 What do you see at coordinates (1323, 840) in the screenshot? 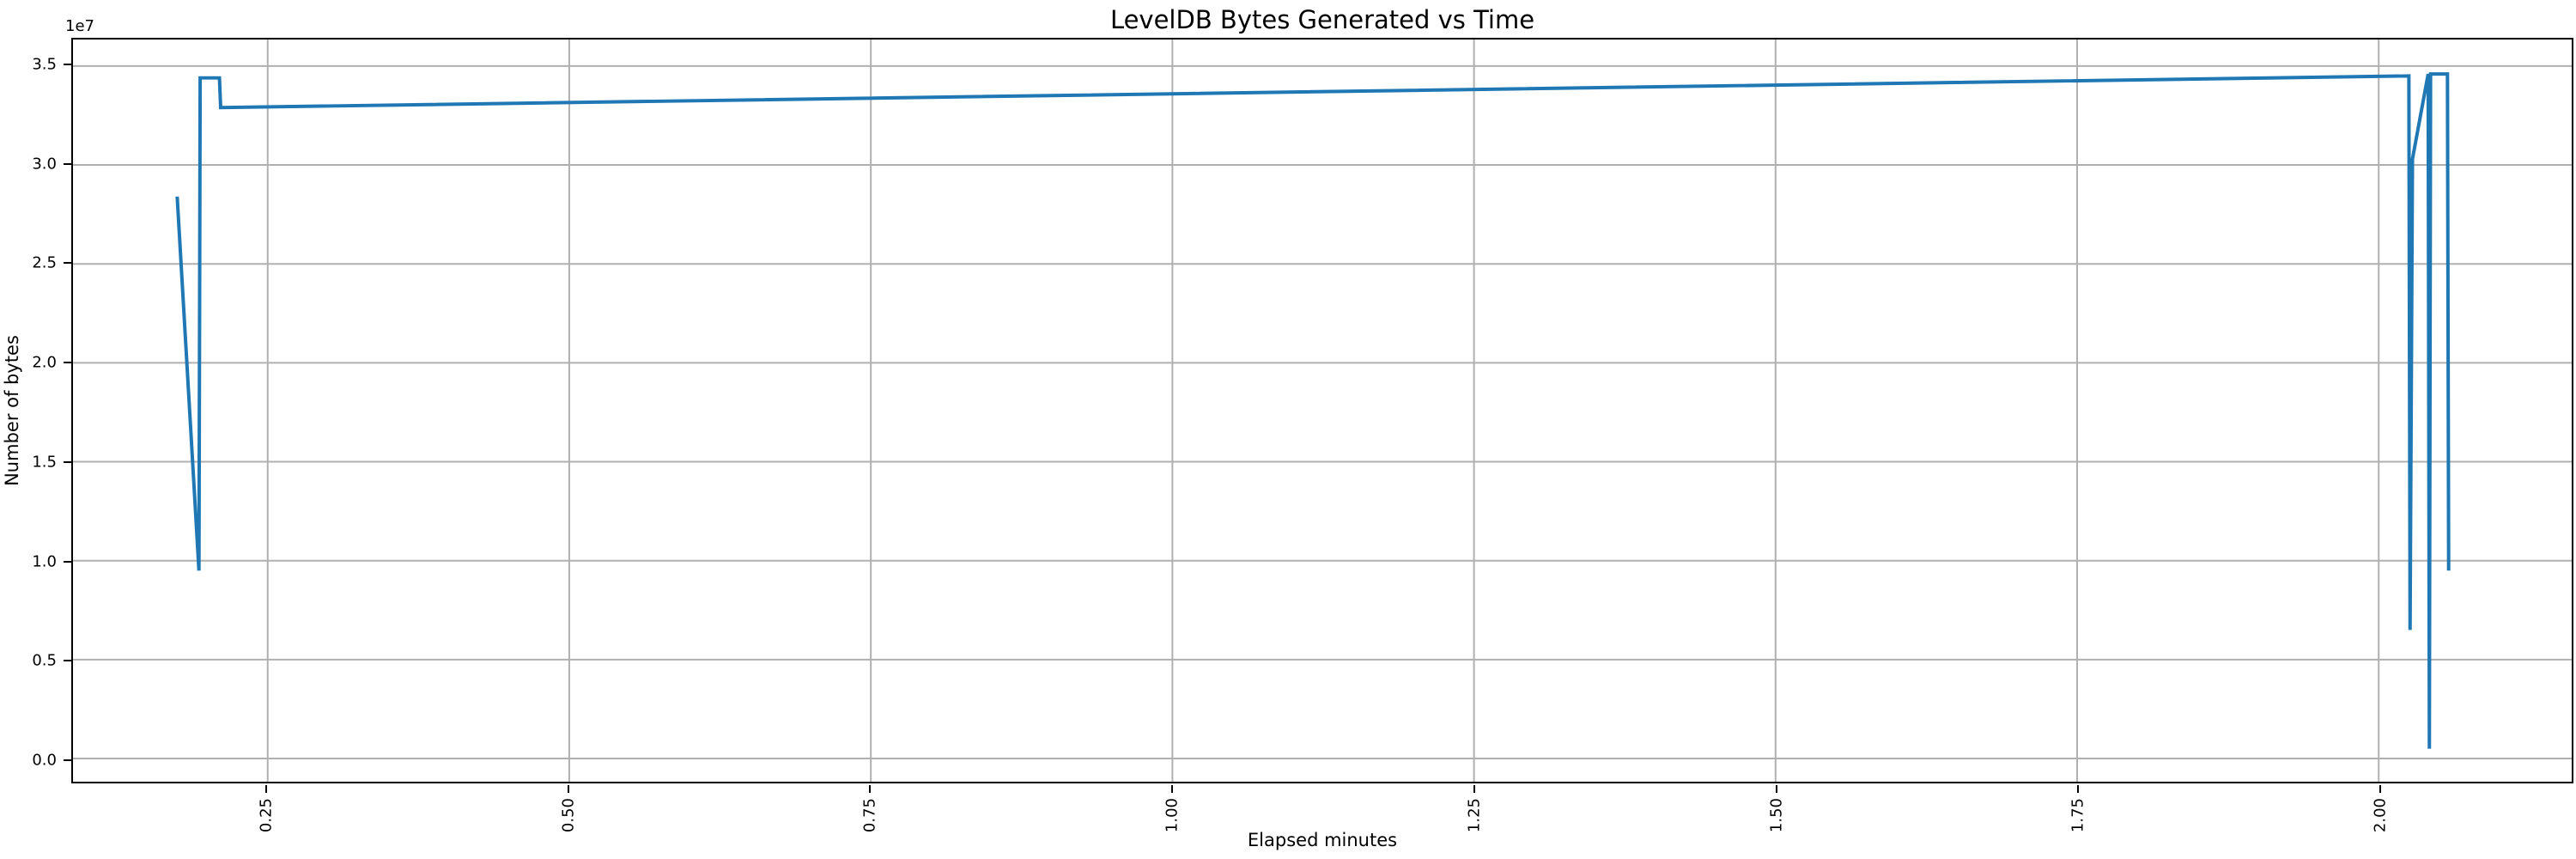
I see `x-axis-label: Elapsed minutes` at bounding box center [1323, 840].